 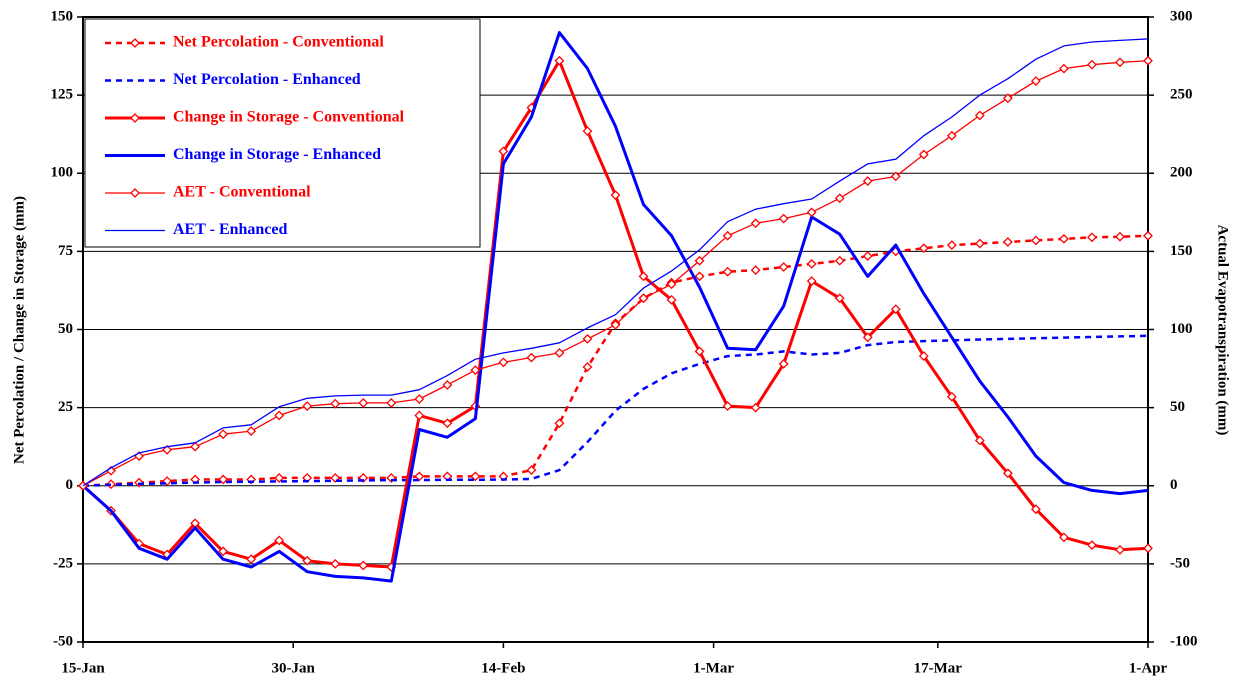 What do you see at coordinates (63, 563) in the screenshot?
I see `y-tick-label: -25` at bounding box center [63, 563].